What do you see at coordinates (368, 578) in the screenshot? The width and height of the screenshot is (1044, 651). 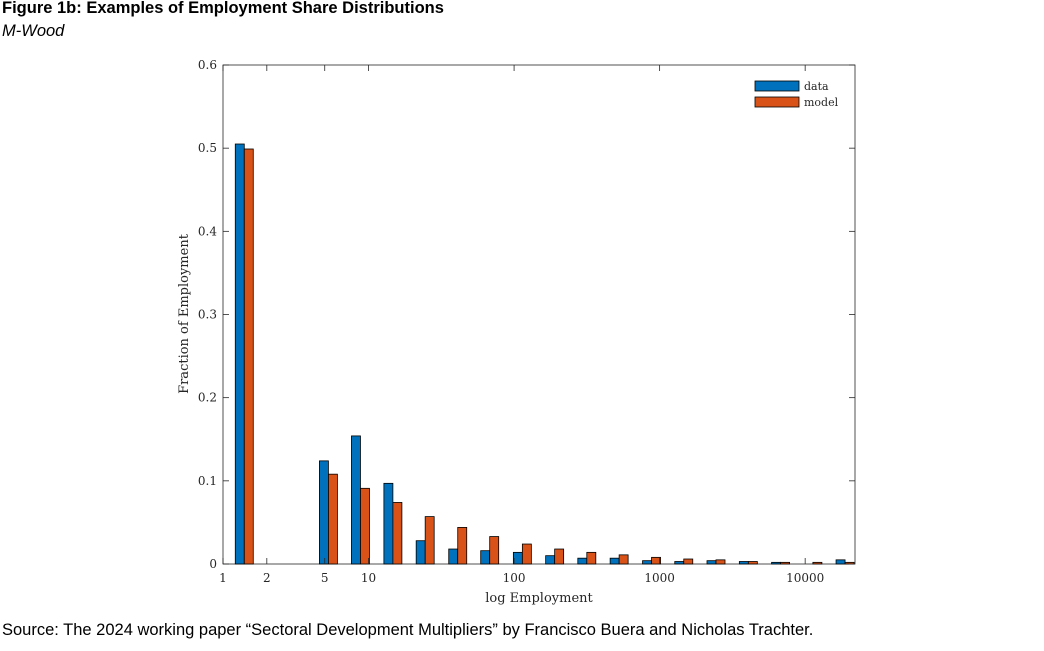 I see `x-tick-label-3: 10` at bounding box center [368, 578].